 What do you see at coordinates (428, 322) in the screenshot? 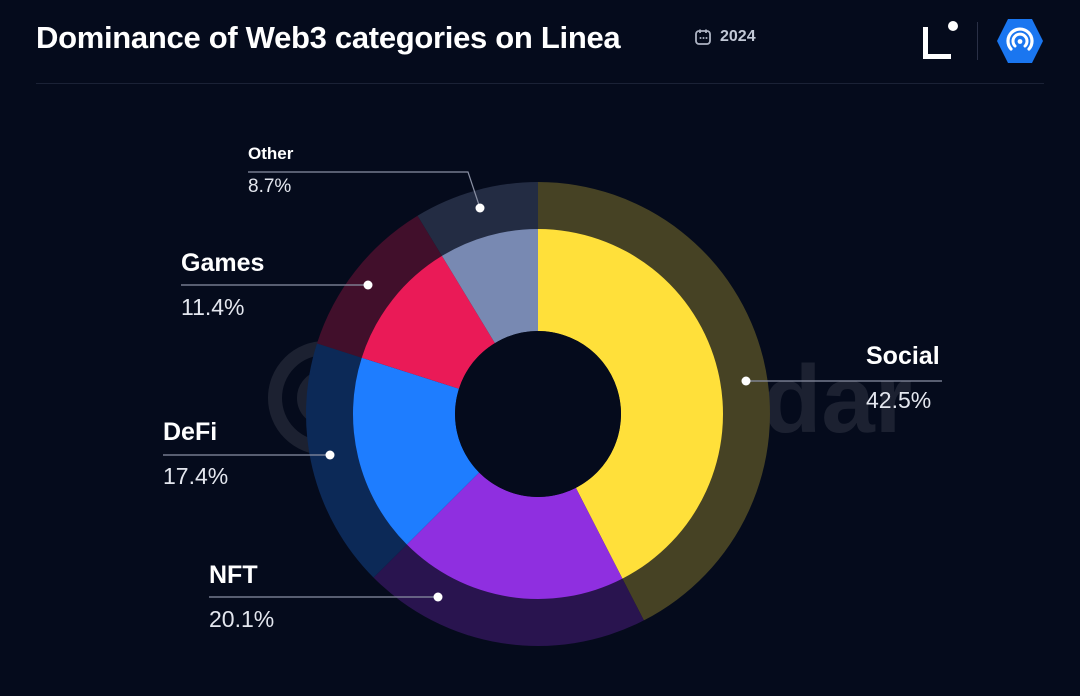
I see `slice-games` at bounding box center [428, 322].